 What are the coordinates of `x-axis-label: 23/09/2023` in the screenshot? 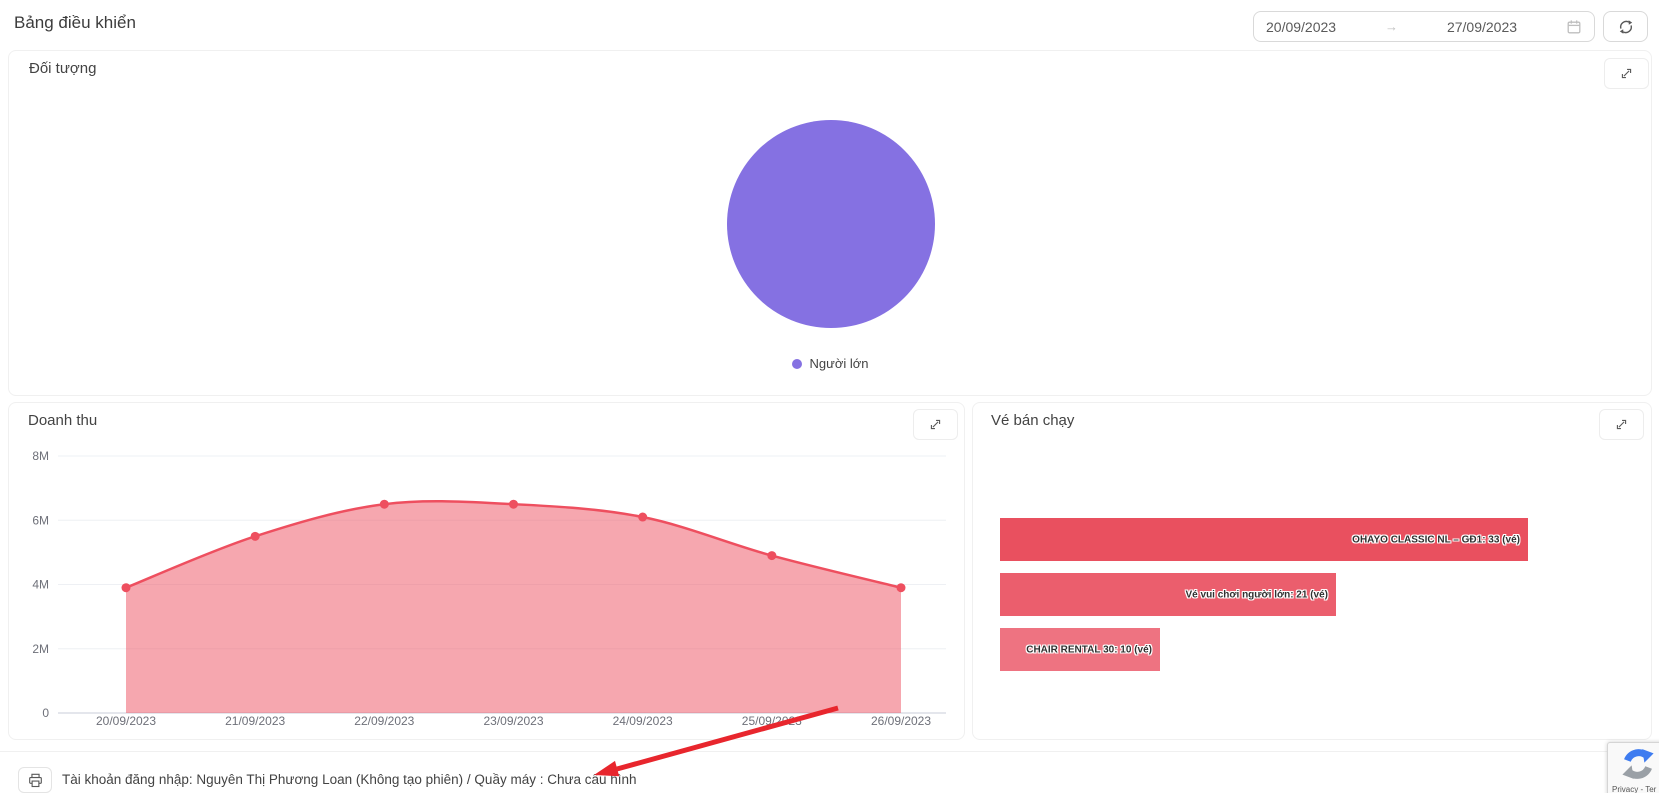 It's located at (513, 721).